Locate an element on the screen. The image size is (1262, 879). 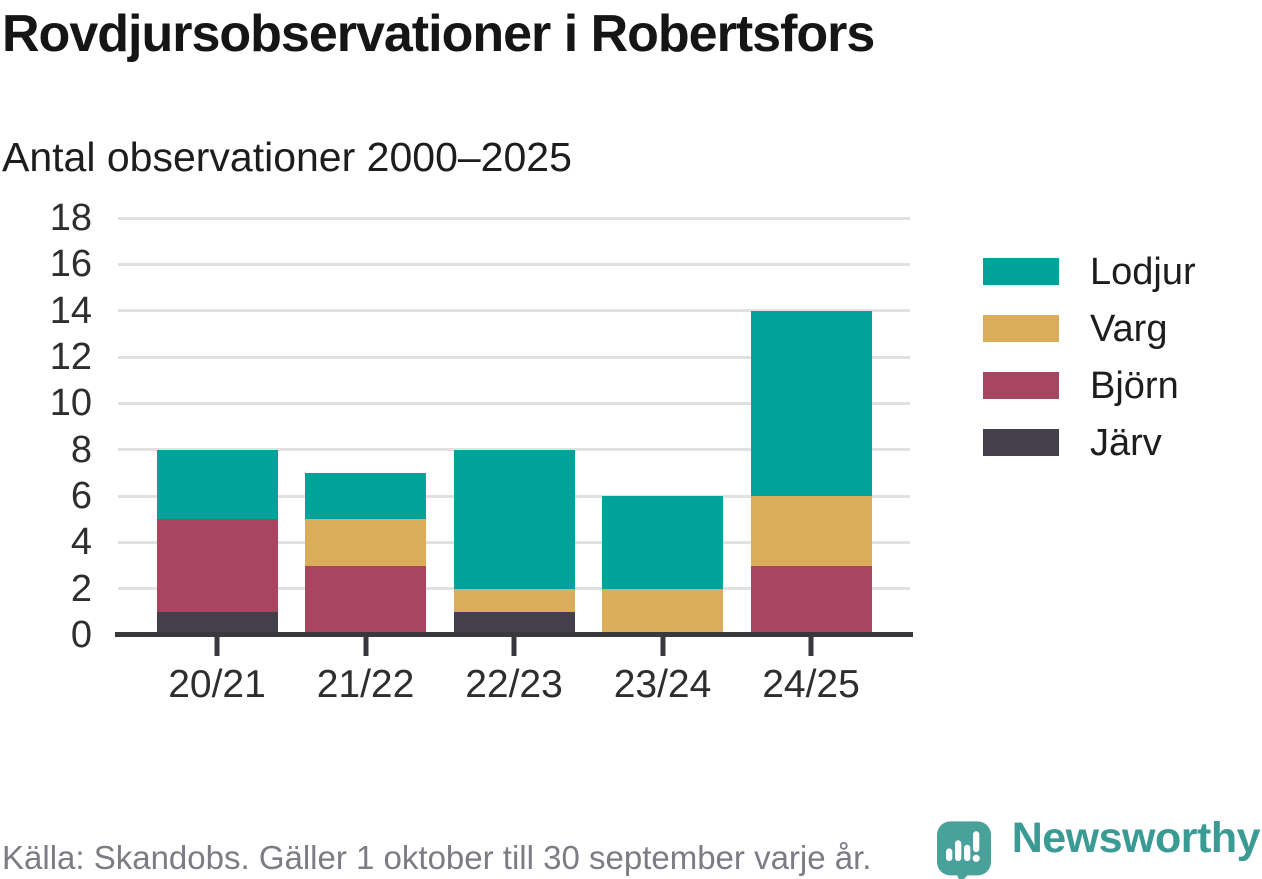
newsworthy-icon is located at coordinates (963, 850).